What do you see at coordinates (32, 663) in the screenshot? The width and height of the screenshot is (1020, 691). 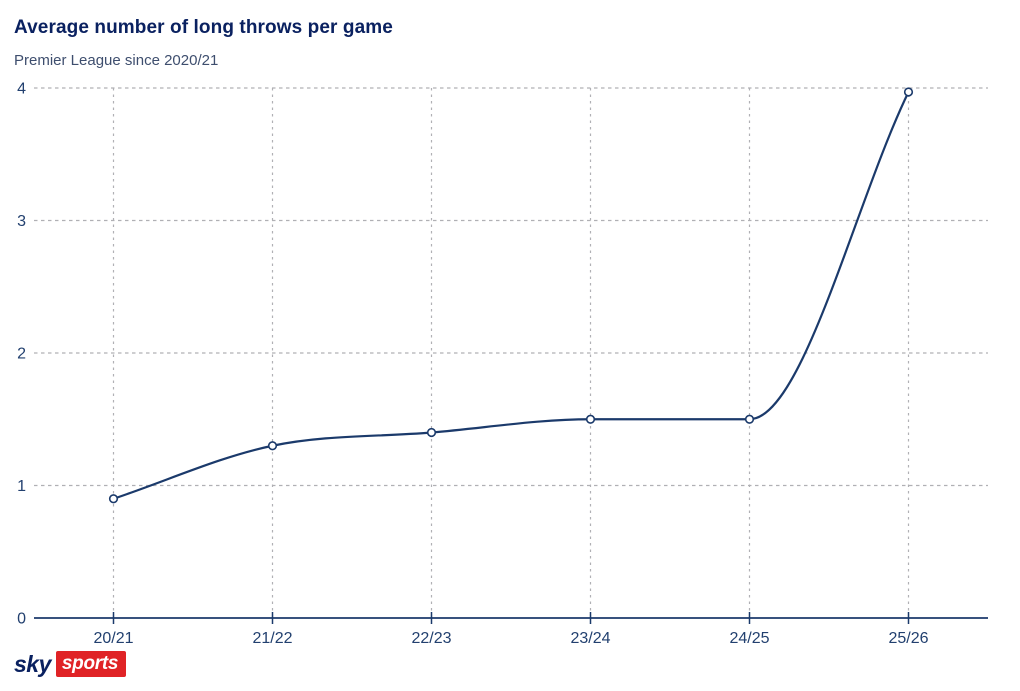 I see `sky-logo-text: sky` at bounding box center [32, 663].